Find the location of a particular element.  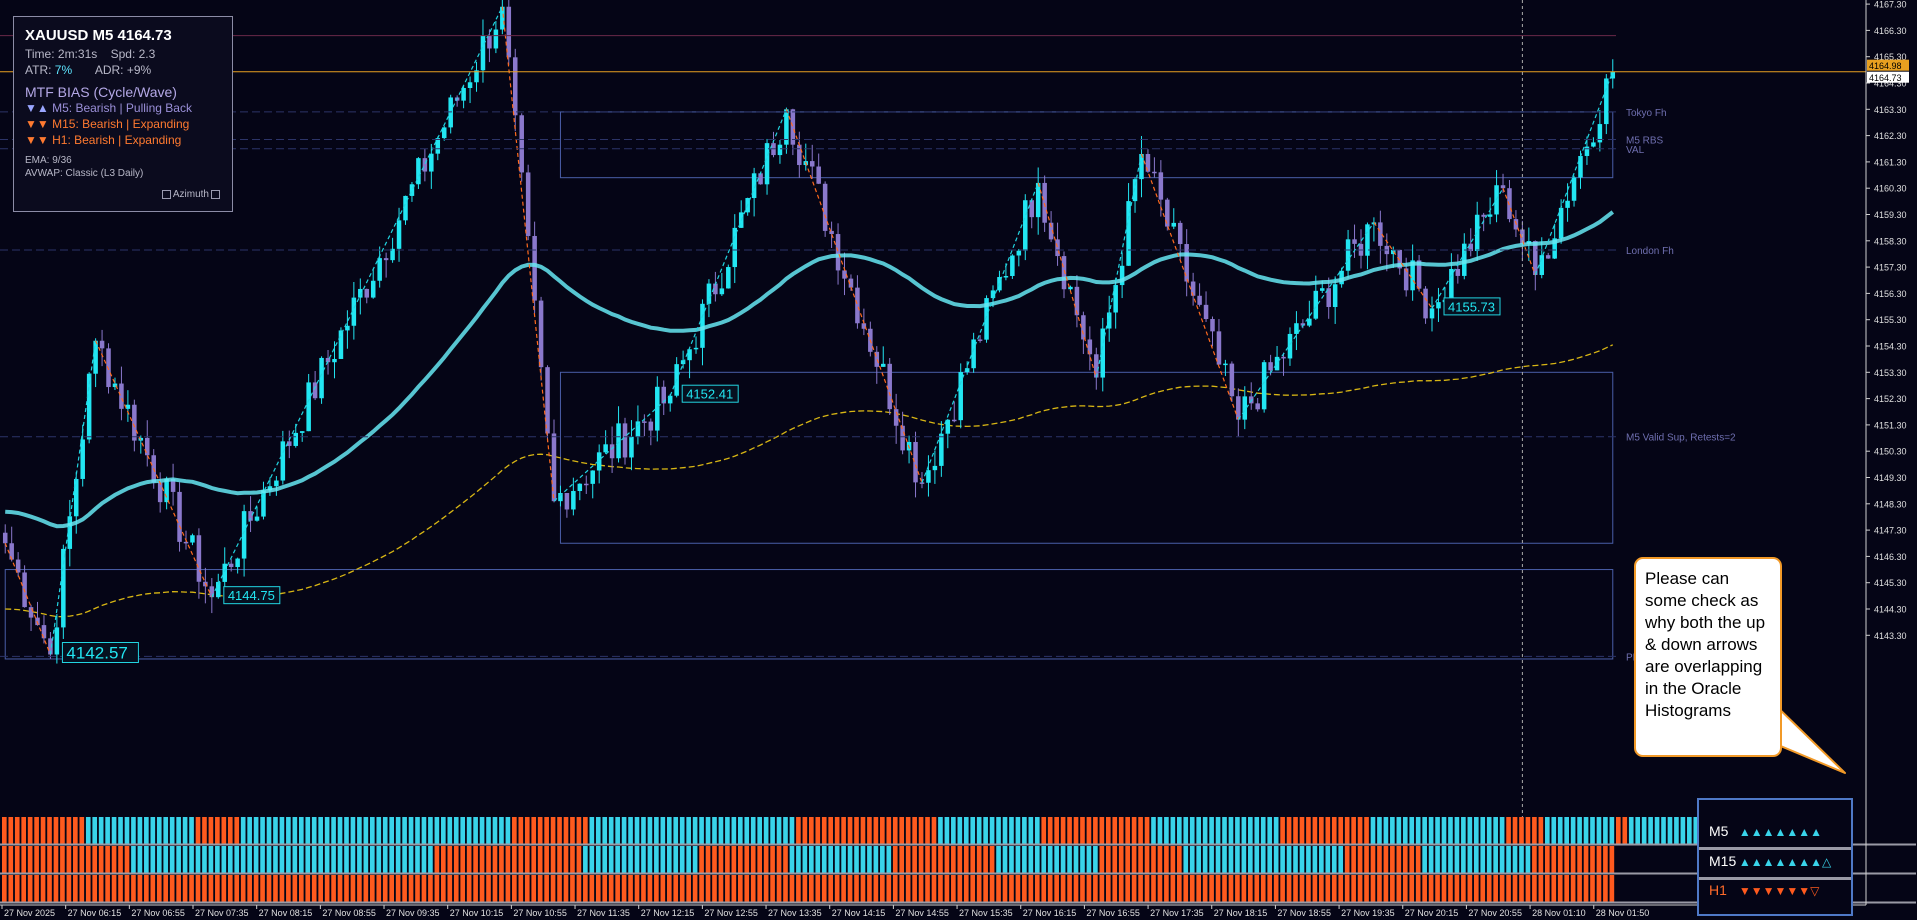

mtf-divider is located at coordinates (1775, 878).